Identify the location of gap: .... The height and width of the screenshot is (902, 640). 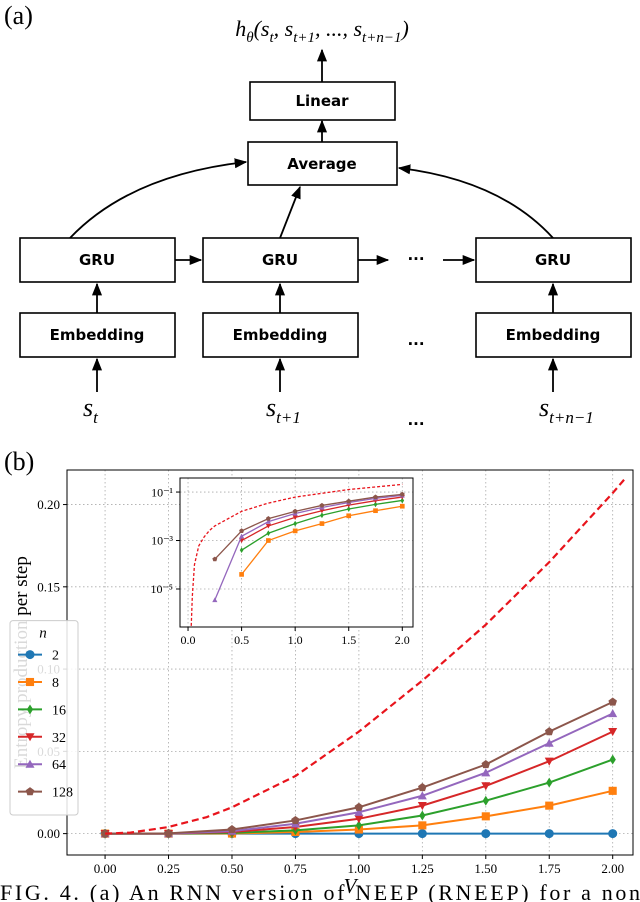
(415, 340).